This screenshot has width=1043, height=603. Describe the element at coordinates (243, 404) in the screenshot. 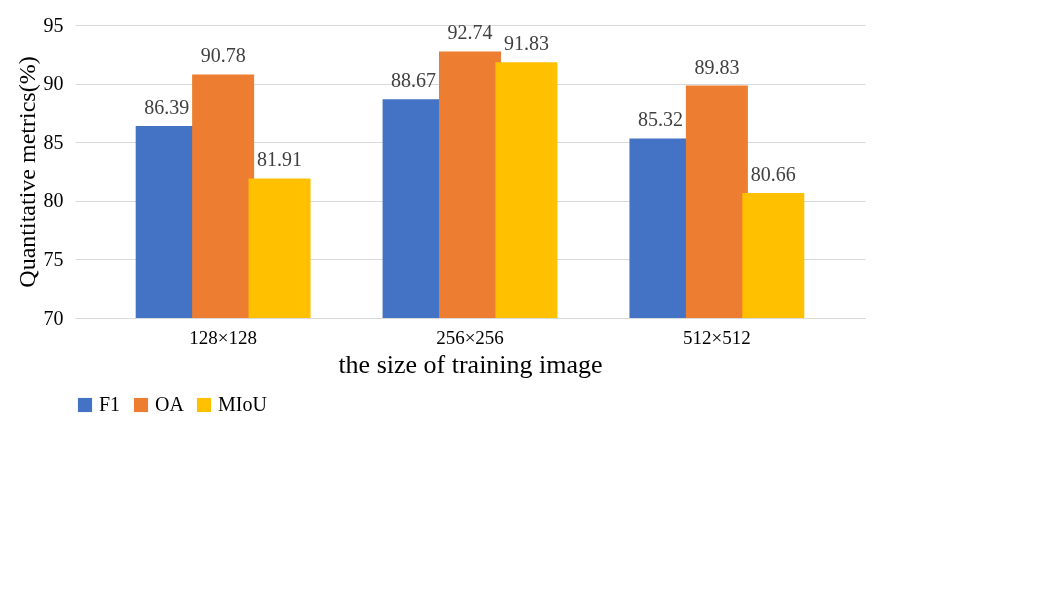

I see `legend-label: MIoU` at that location.